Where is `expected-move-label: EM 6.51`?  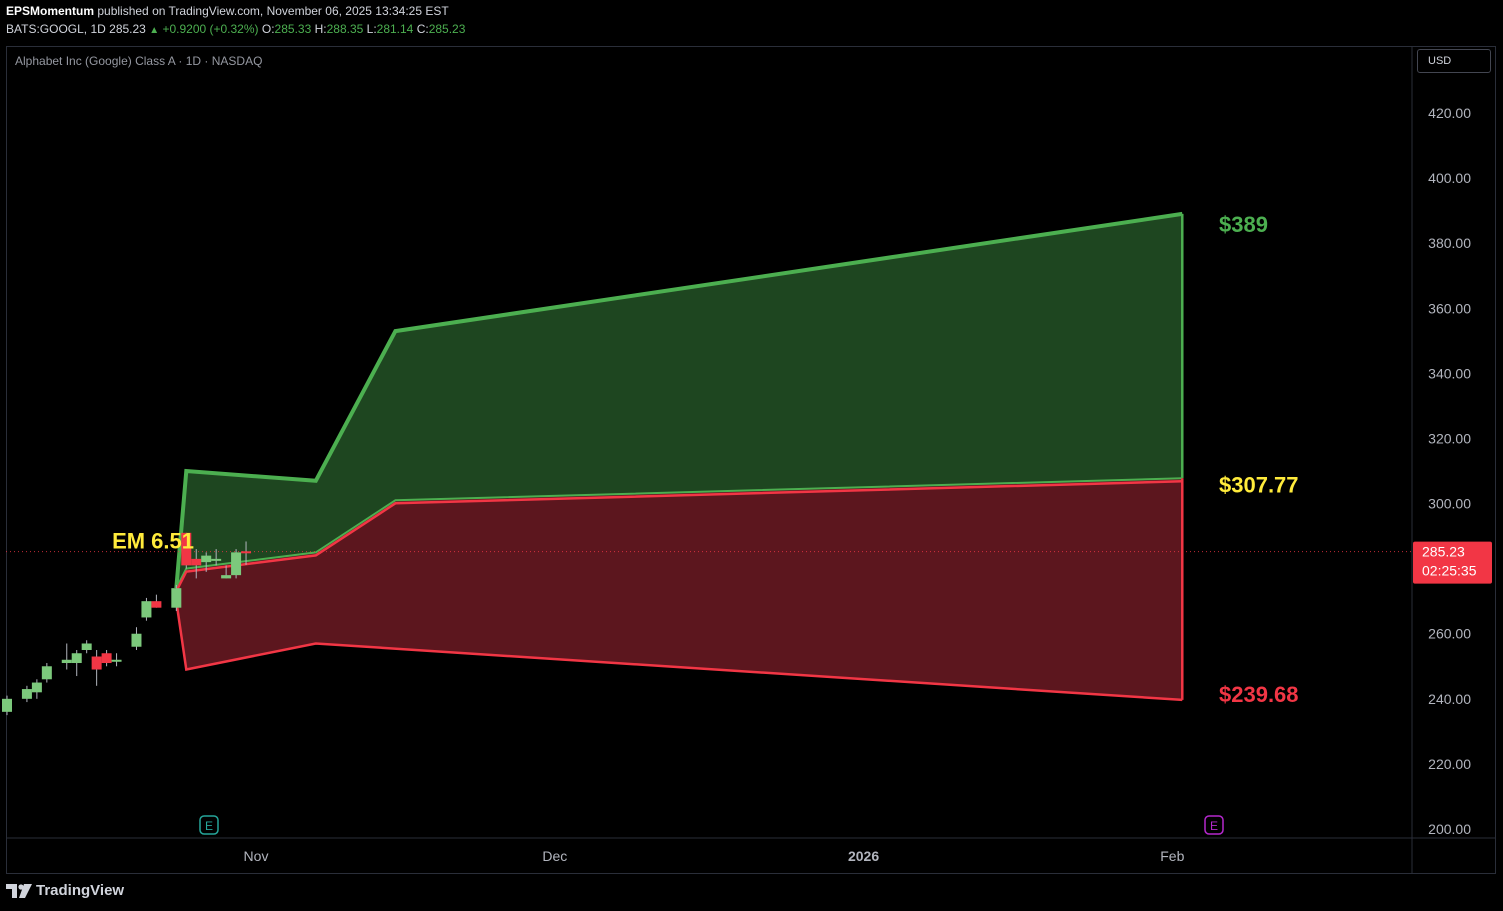
expected-move-label: EM 6.51 is located at coordinates (153, 541).